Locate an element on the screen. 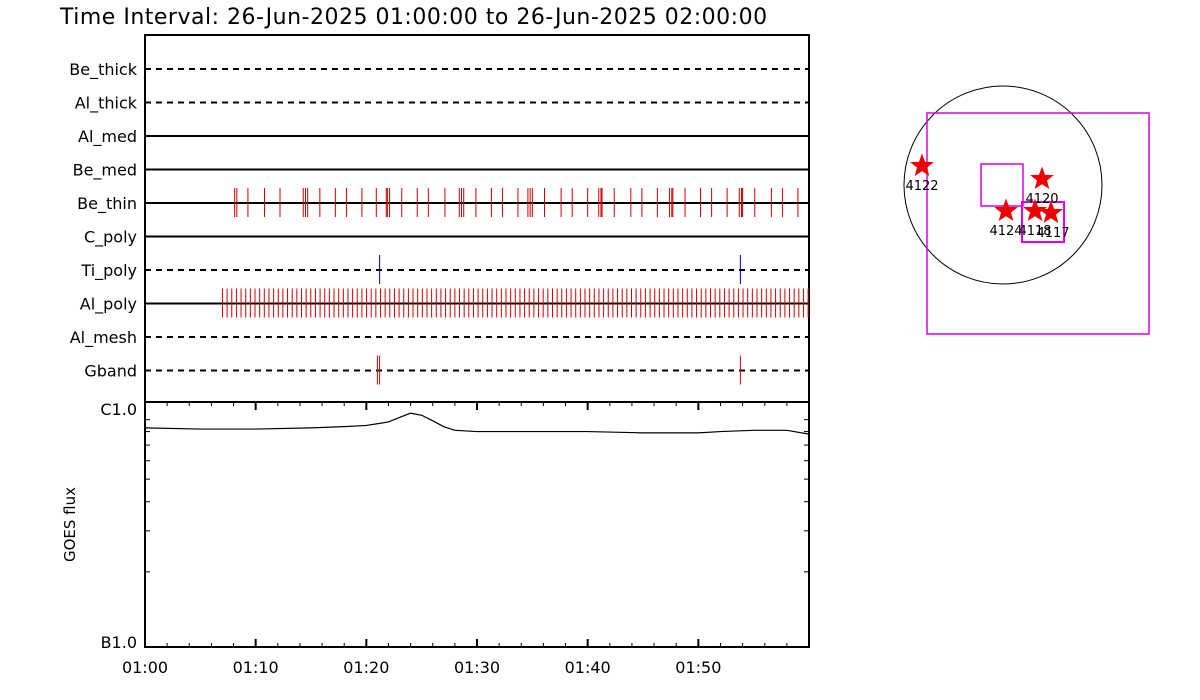  active-region-label: 4118 is located at coordinates (1034, 231).